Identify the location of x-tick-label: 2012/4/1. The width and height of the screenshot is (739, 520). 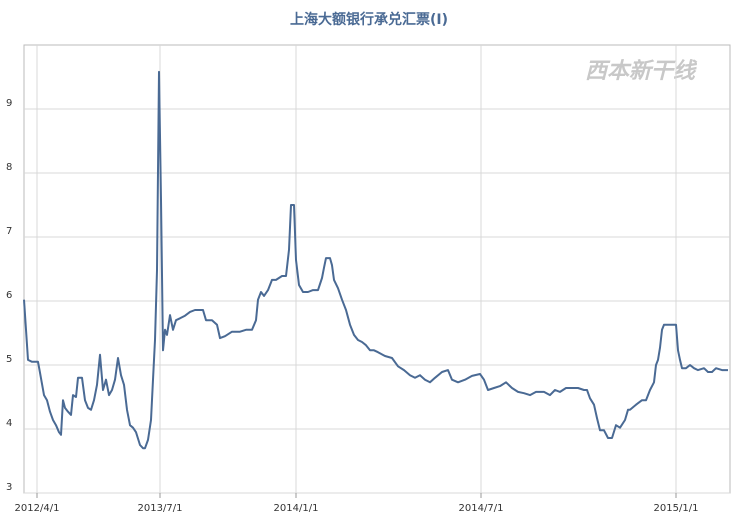
(37, 508).